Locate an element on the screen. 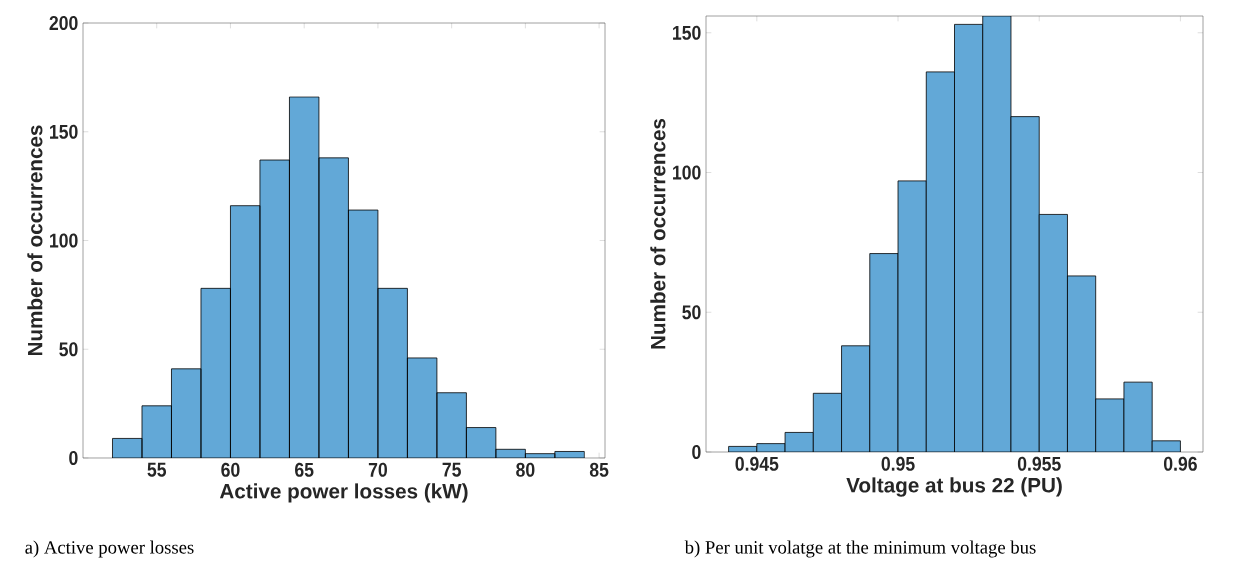 This screenshot has height=569, width=1233. x-tick-label: 0.95 is located at coordinates (898, 463).